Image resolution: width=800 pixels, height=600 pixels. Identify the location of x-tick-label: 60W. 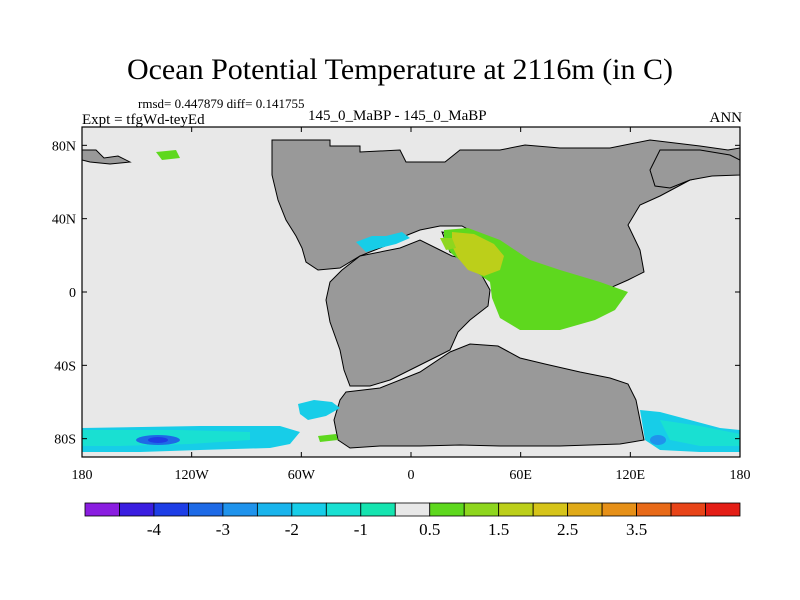
(302, 475).